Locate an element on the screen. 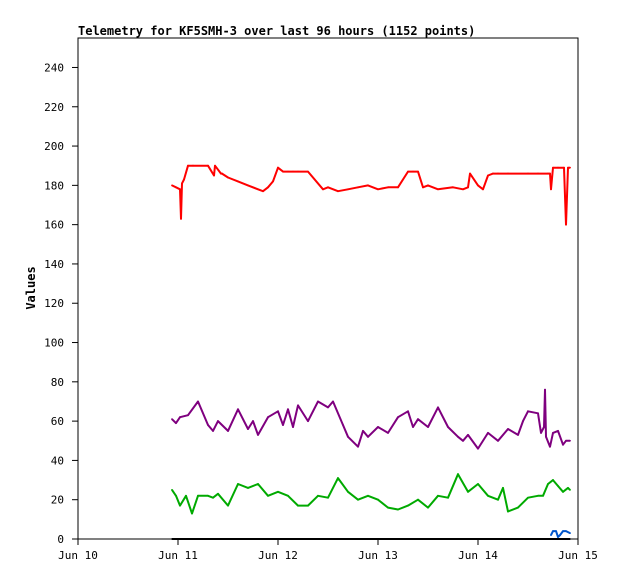  x-axis: Jun 10 Jun 11 Jun 12 Jun 13 Jun 14 Jun 15 is located at coordinates (328, 550).